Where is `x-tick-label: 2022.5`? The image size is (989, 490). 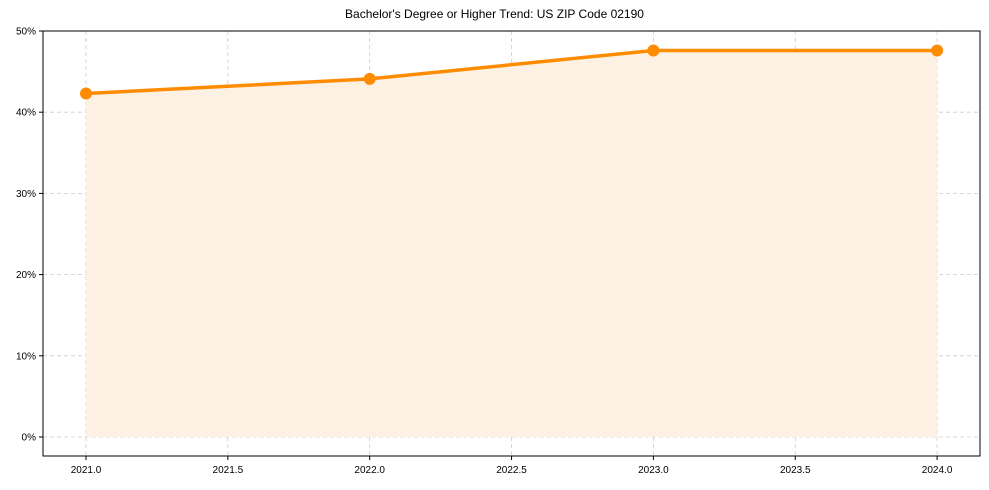 x-tick-label: 2022.5 is located at coordinates (511, 470).